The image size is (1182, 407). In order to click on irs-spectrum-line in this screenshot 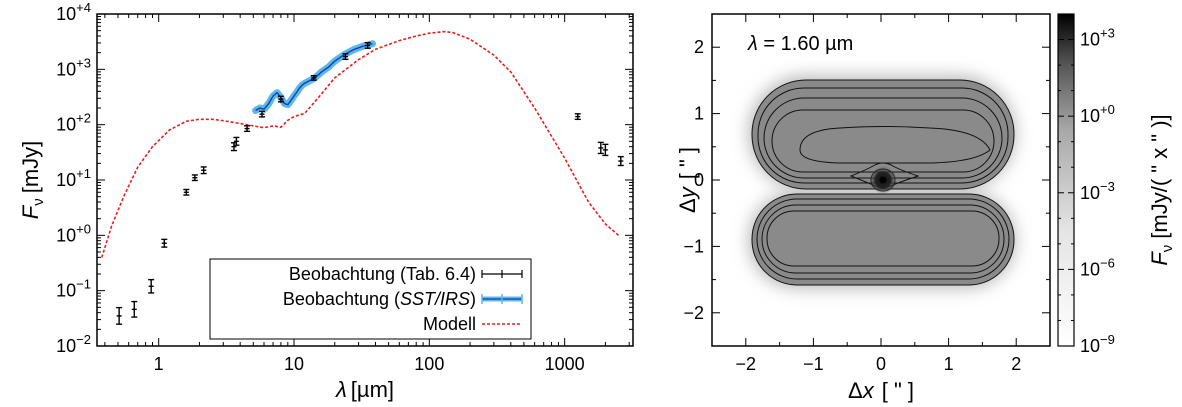, I will do `click(314, 77)`.